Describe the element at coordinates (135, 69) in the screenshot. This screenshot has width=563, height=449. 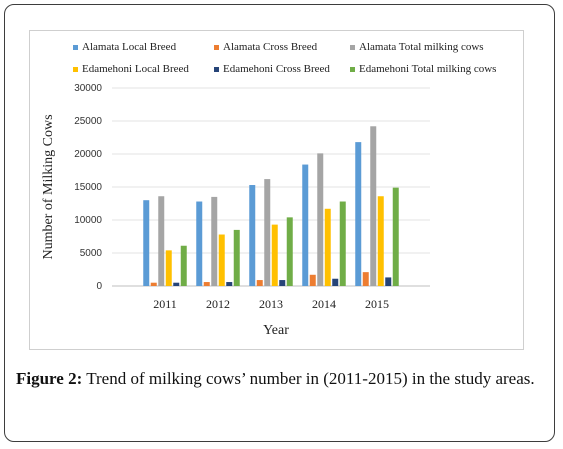
I see `legend-label: Edamehoni Local Breed` at that location.